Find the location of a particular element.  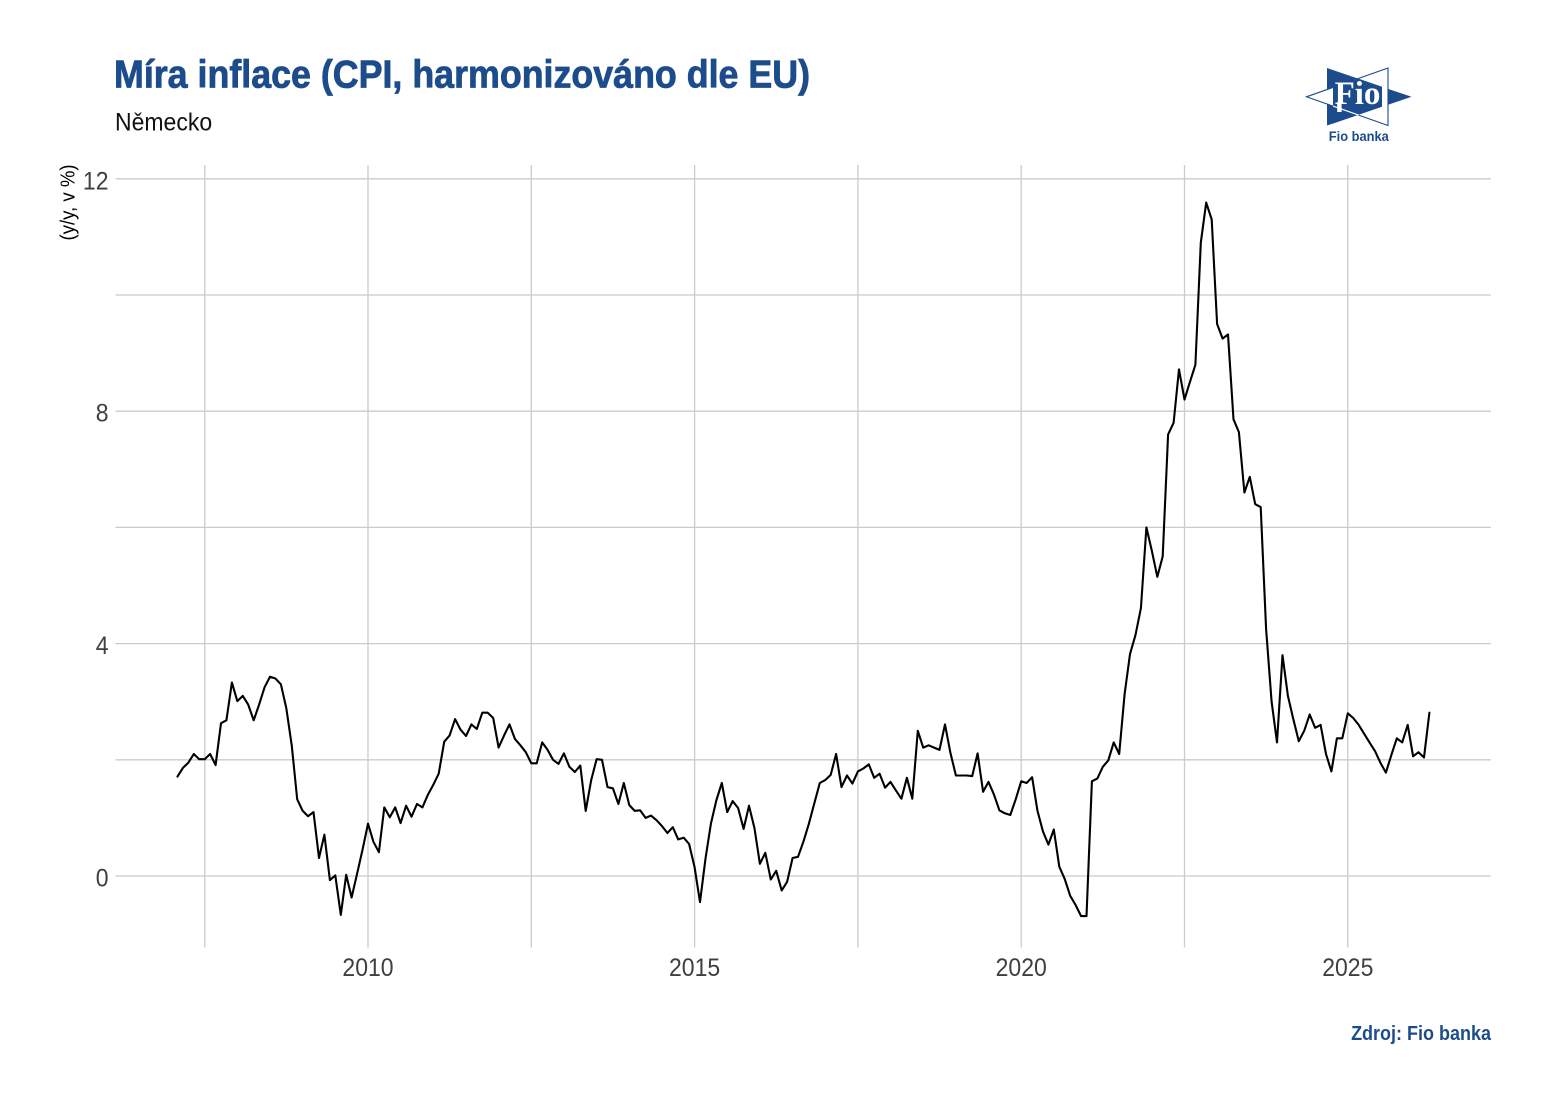

svg-text: 2010 is located at coordinates (367, 968).